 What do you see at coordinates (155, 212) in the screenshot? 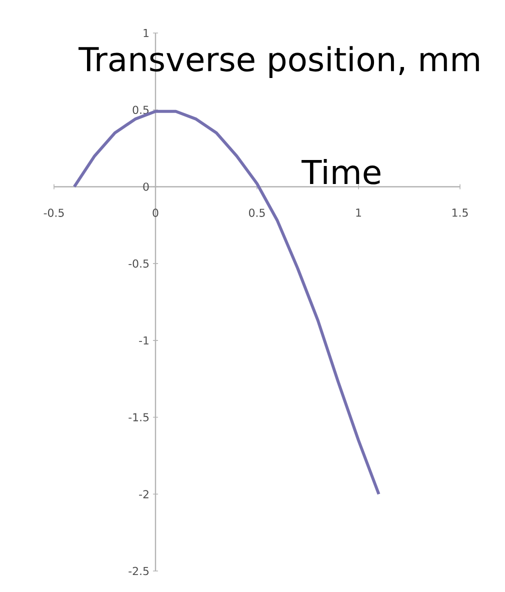
I see `x-tick-label: 0` at bounding box center [155, 212].